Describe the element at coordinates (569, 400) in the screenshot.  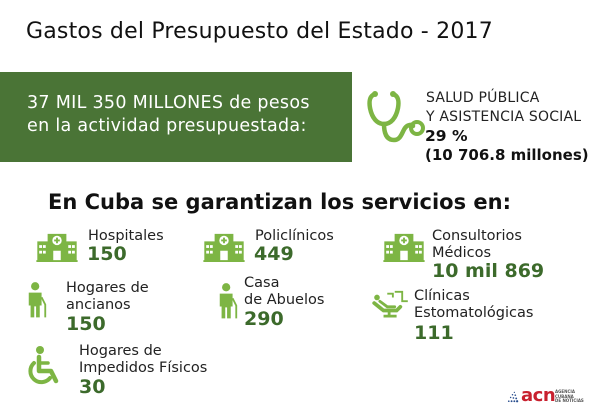
I see `acn-sub-line3: DE NOTICIAS` at that location.